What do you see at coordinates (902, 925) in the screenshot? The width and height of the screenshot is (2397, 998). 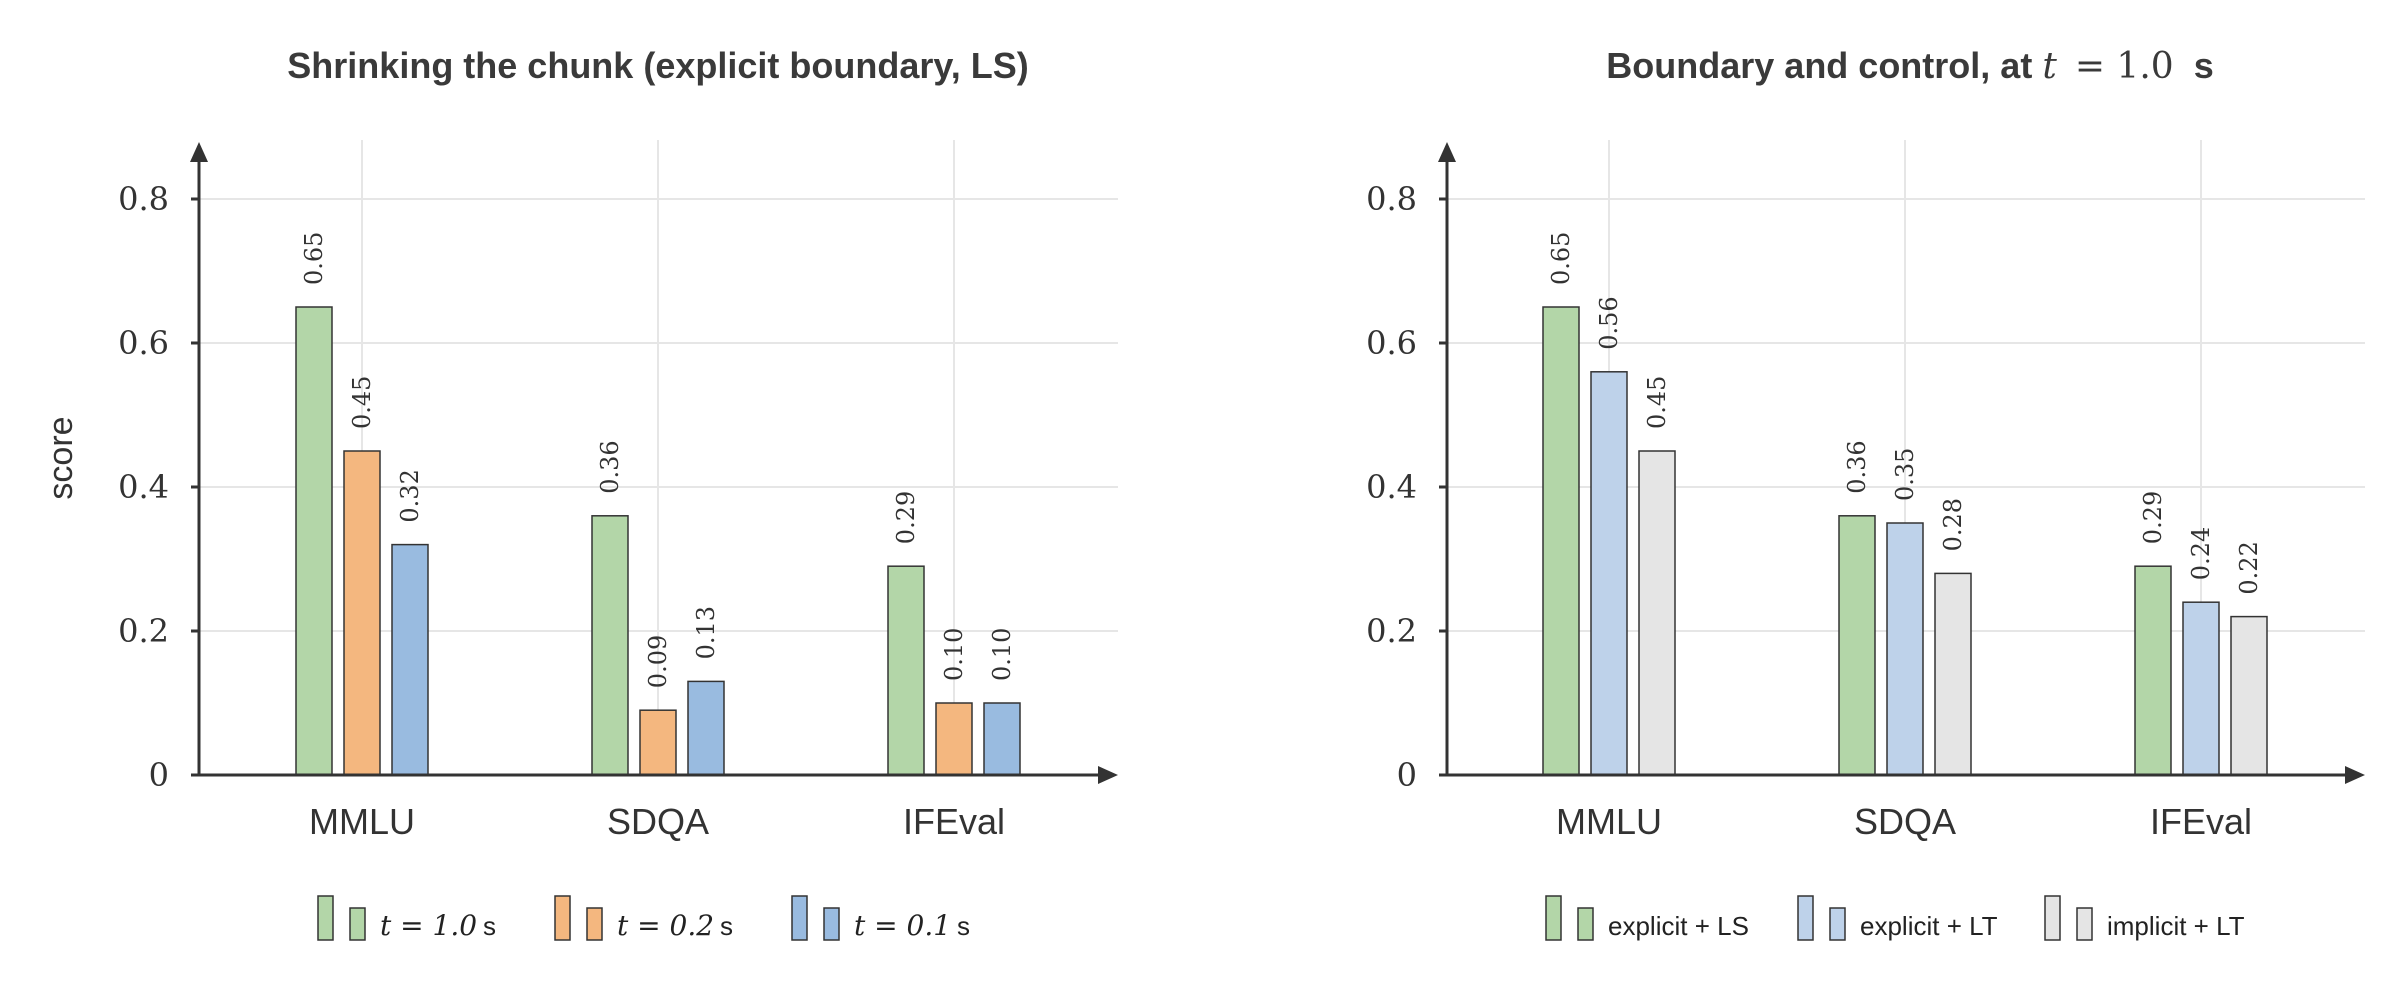 I see `legend-math: t = 0.1` at bounding box center [902, 925].